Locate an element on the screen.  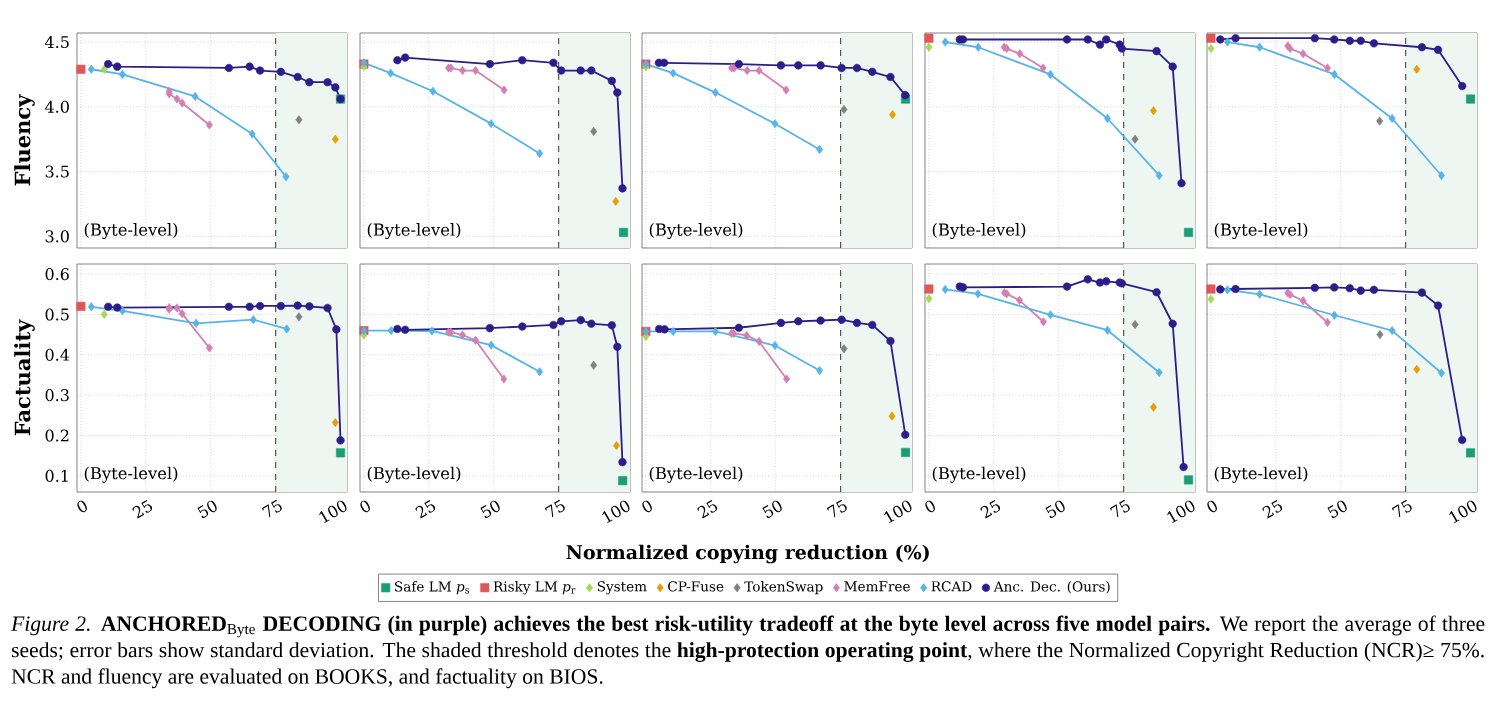
y-tick-label: 0.6 is located at coordinates (57, 274).